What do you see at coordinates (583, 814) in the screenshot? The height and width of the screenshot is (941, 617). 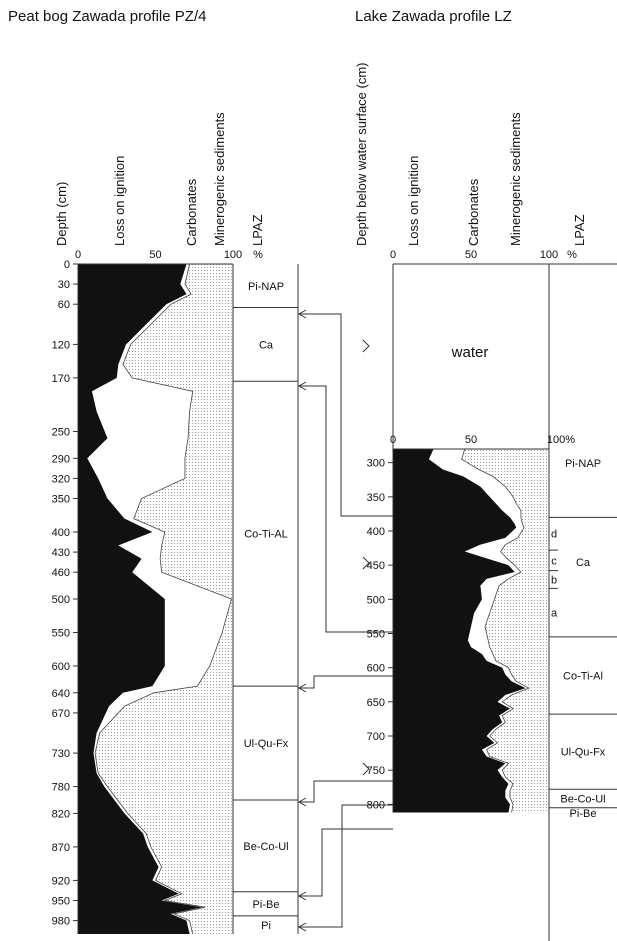 I see `right-zone-label: Pi-Be` at bounding box center [583, 814].